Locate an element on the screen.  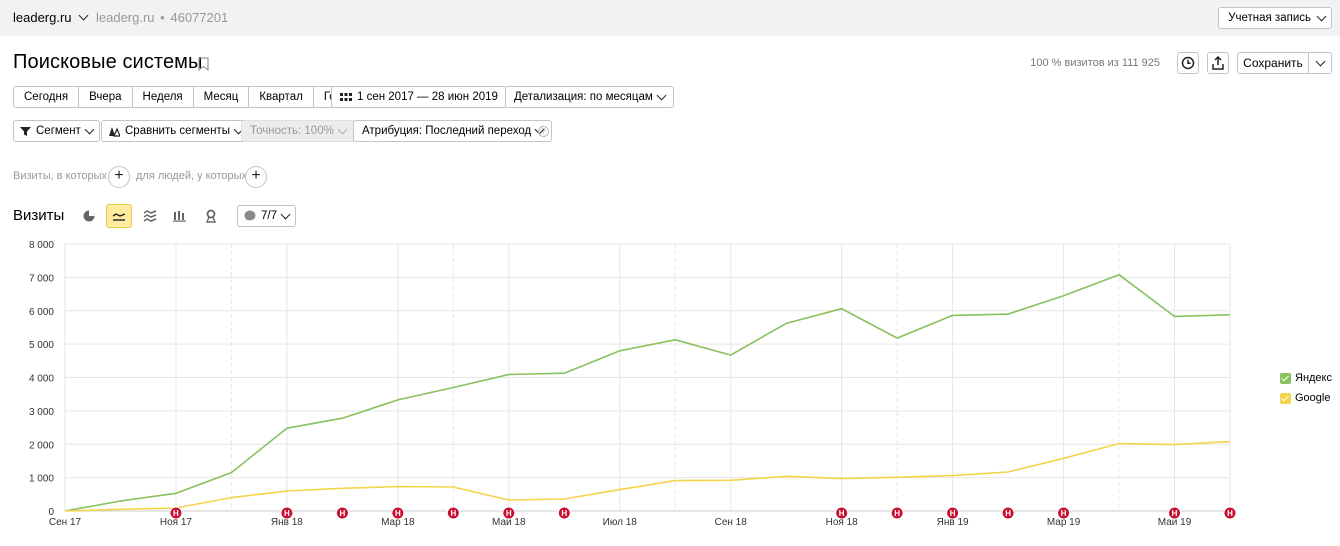
area-chart-icon is located at coordinates (150, 216).